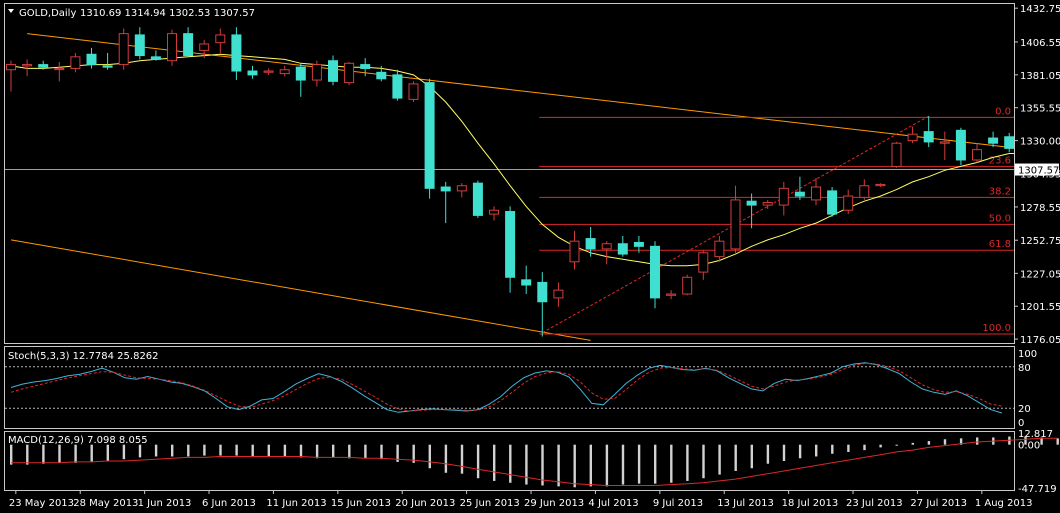  I want to click on symbol-menu-arrow-icon, so click(11, 11).